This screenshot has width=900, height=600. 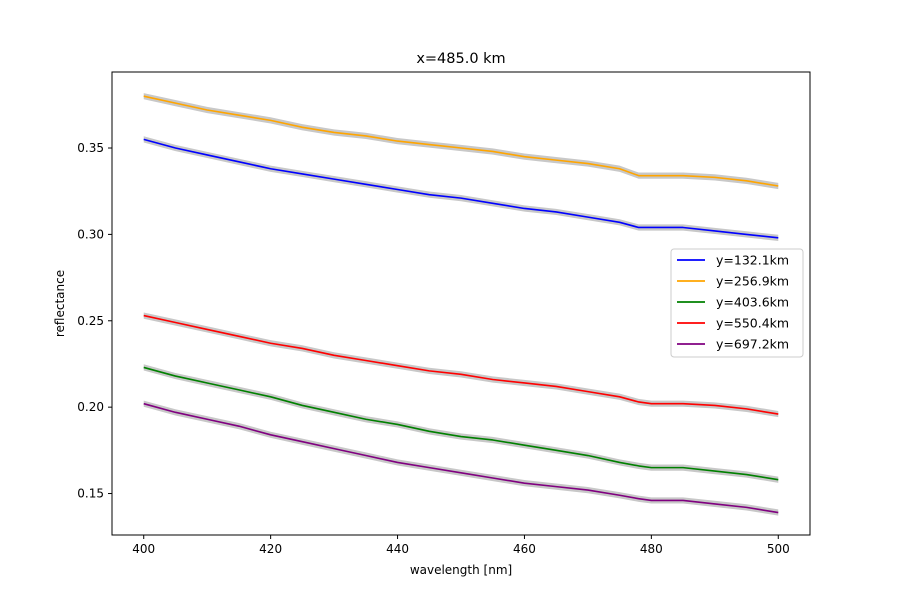 What do you see at coordinates (90, 234) in the screenshot?
I see `y-tick-label: 0.30` at bounding box center [90, 234].